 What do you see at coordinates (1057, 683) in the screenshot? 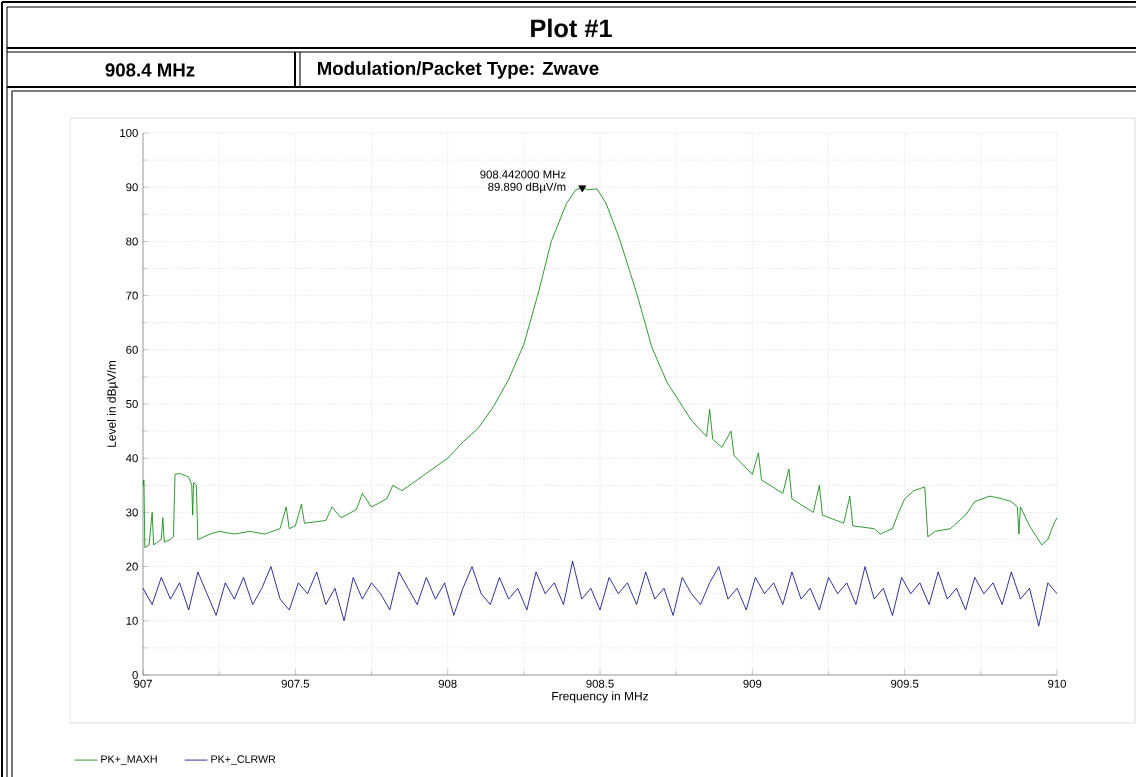
I see `x-tick-label: 910` at bounding box center [1057, 683].